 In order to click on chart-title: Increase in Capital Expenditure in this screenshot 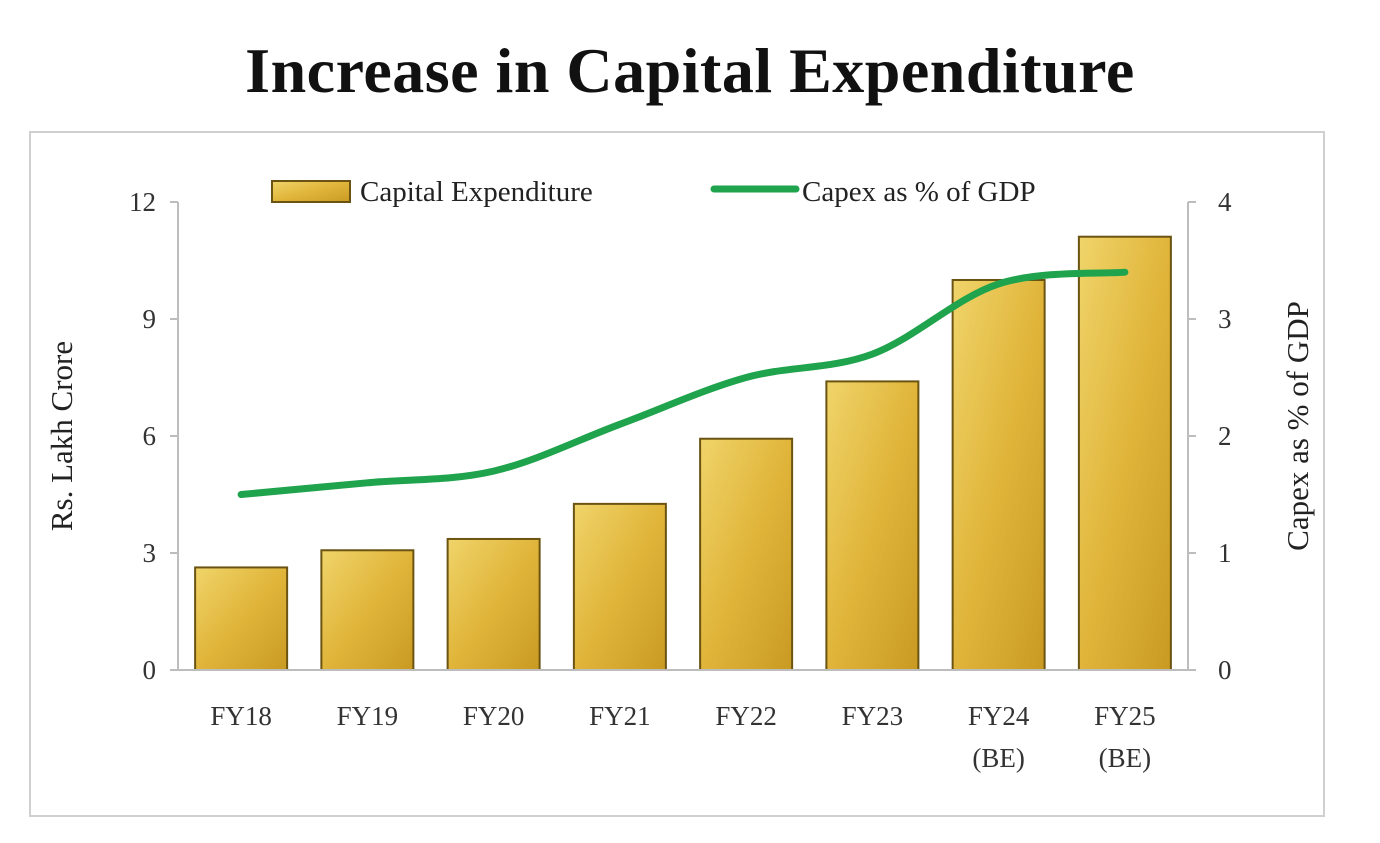, I will do `click(690, 70)`.